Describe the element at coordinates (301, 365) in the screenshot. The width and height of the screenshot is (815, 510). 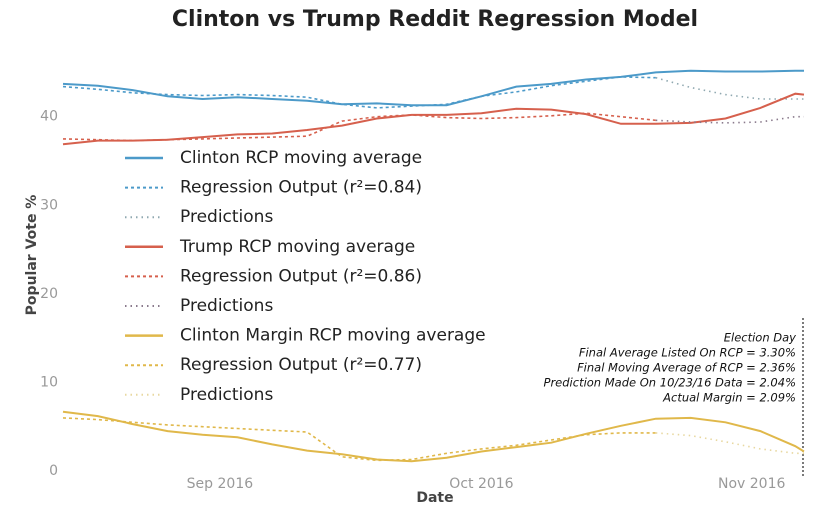
I see `legend-label: Regression Output (r²=0.77)` at that location.